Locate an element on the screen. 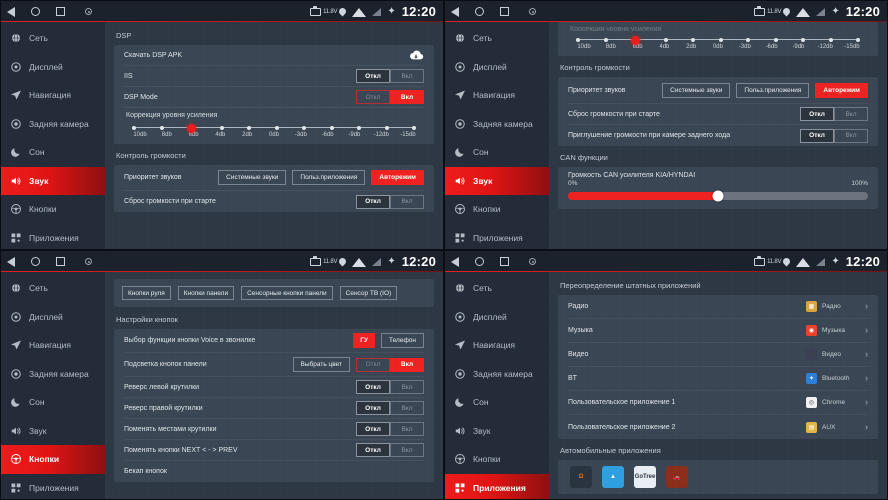 The height and width of the screenshot is (500, 888). reverse-left-knob-toggle: Откл Вкл is located at coordinates (390, 387).